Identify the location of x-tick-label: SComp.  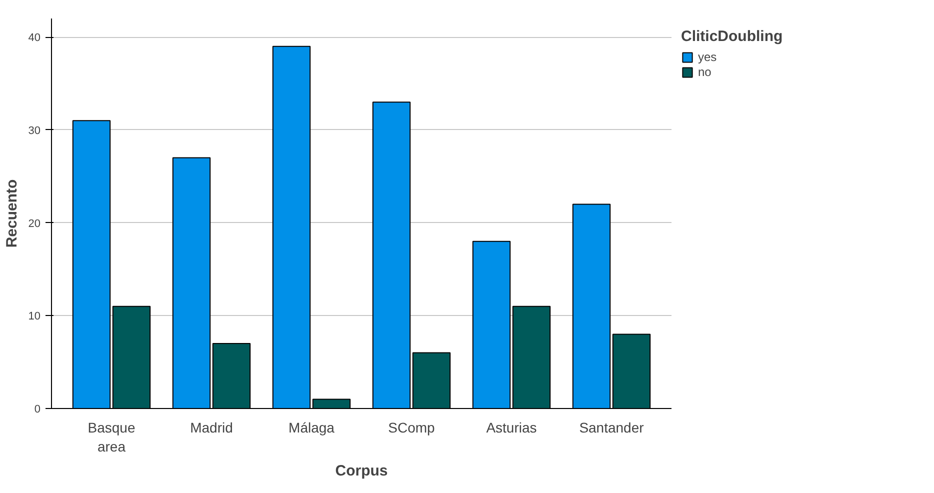
(412, 428).